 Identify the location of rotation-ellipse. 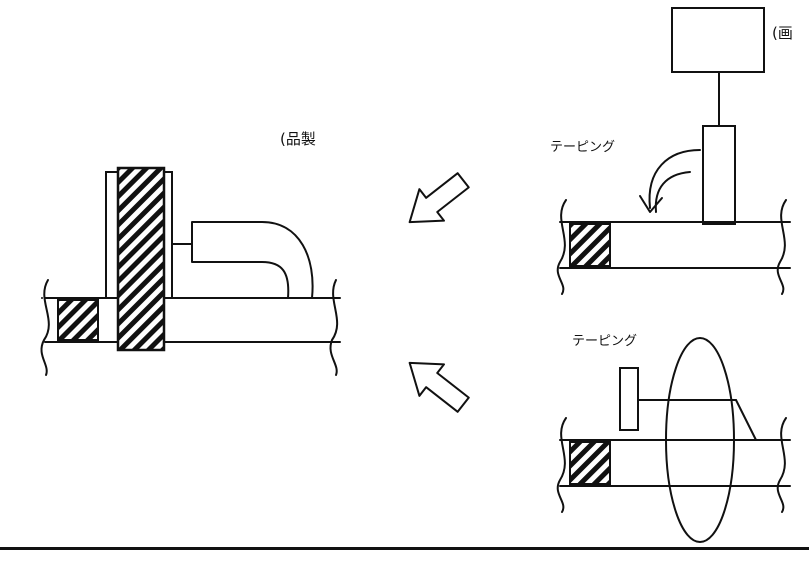
(700, 440).